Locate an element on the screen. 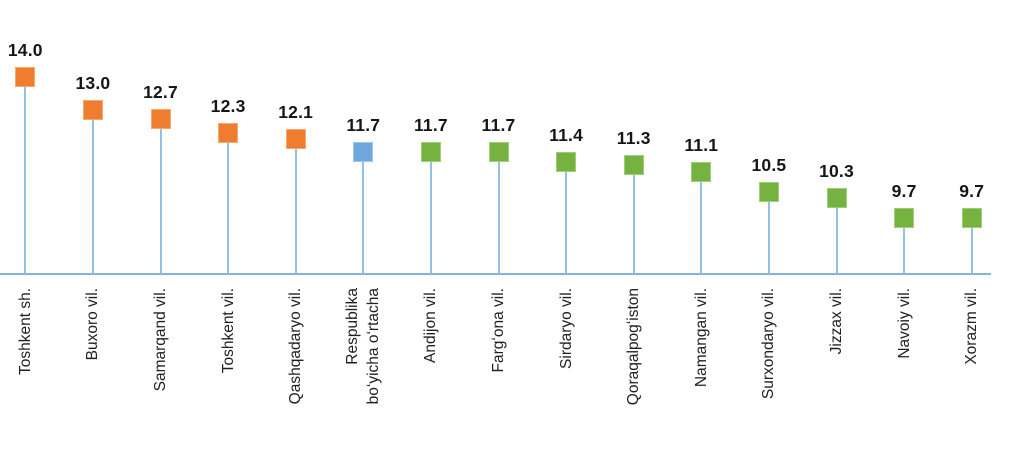 This screenshot has width=1024, height=457. value-label: 12.1 is located at coordinates (296, 112).